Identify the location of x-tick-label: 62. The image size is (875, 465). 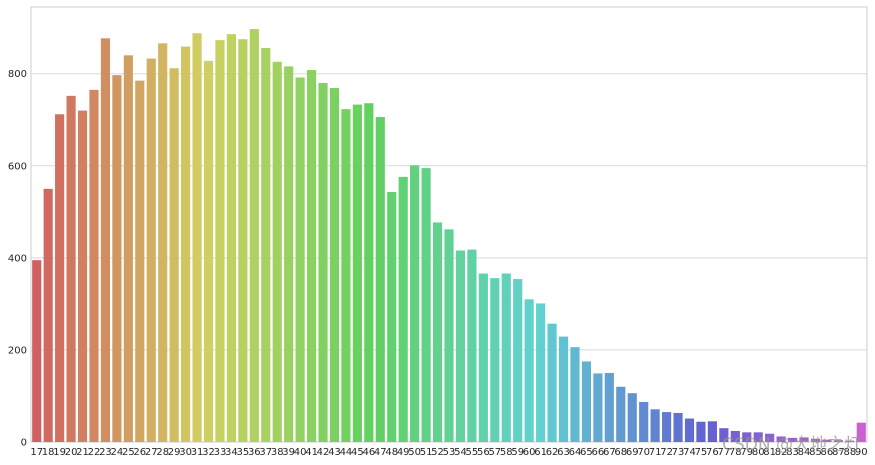
(552, 452).